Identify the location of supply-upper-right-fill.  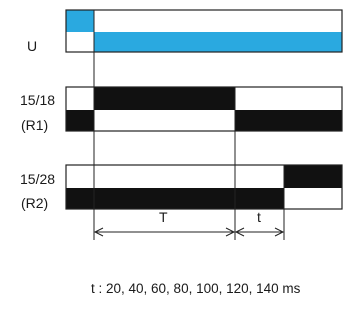
(218, 21).